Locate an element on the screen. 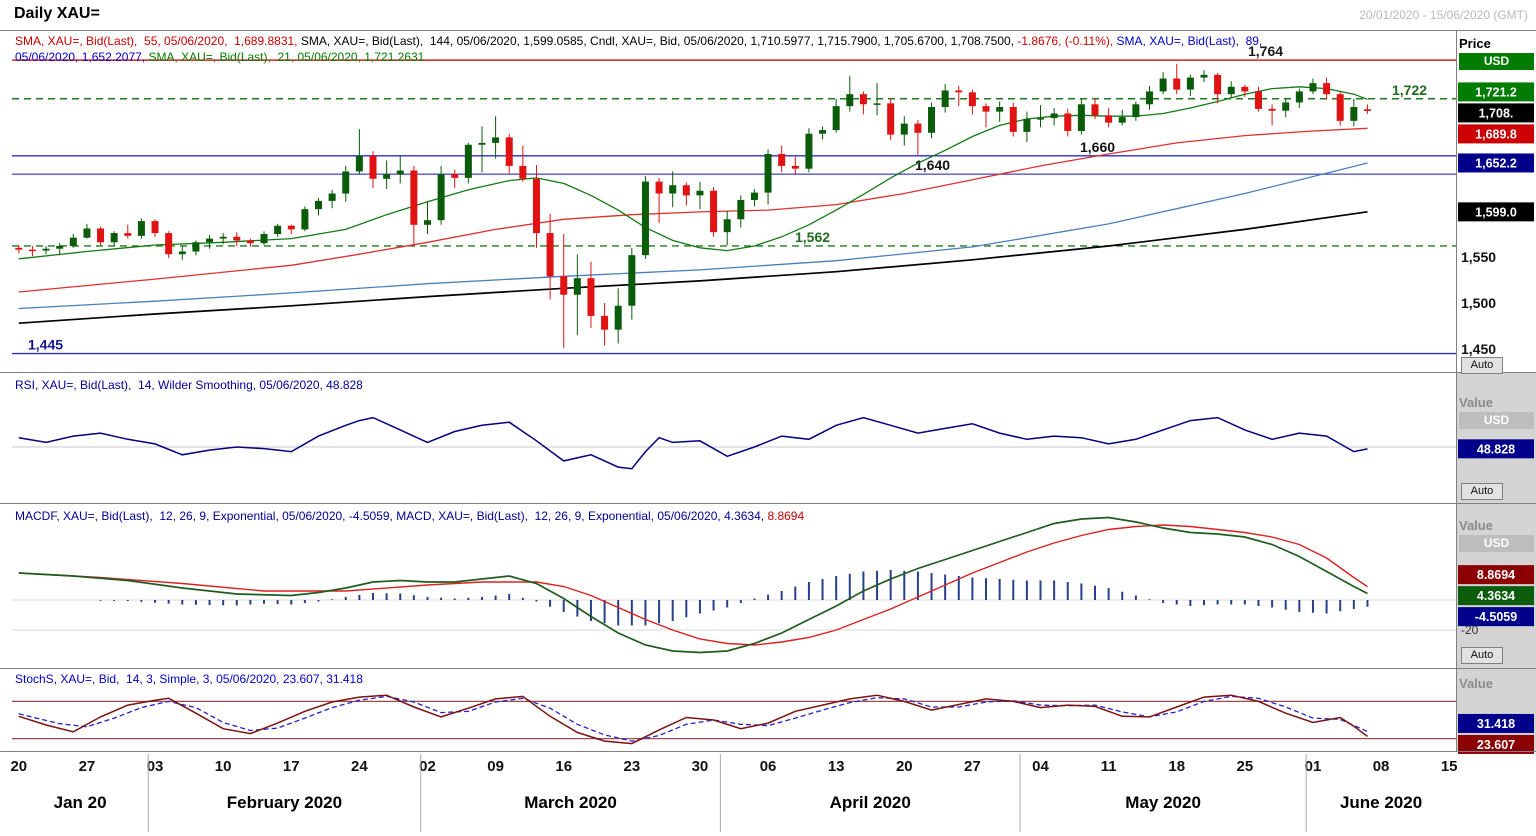 This screenshot has height=836, width=1536. axis-value-badge-label: 1,689.8 is located at coordinates (1496, 134).